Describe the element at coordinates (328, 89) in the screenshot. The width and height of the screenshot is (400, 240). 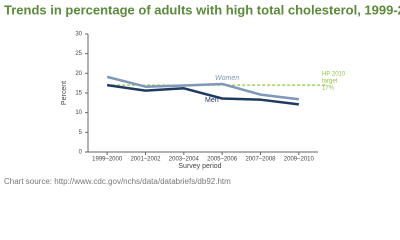
I see `target-label: 17%` at that location.